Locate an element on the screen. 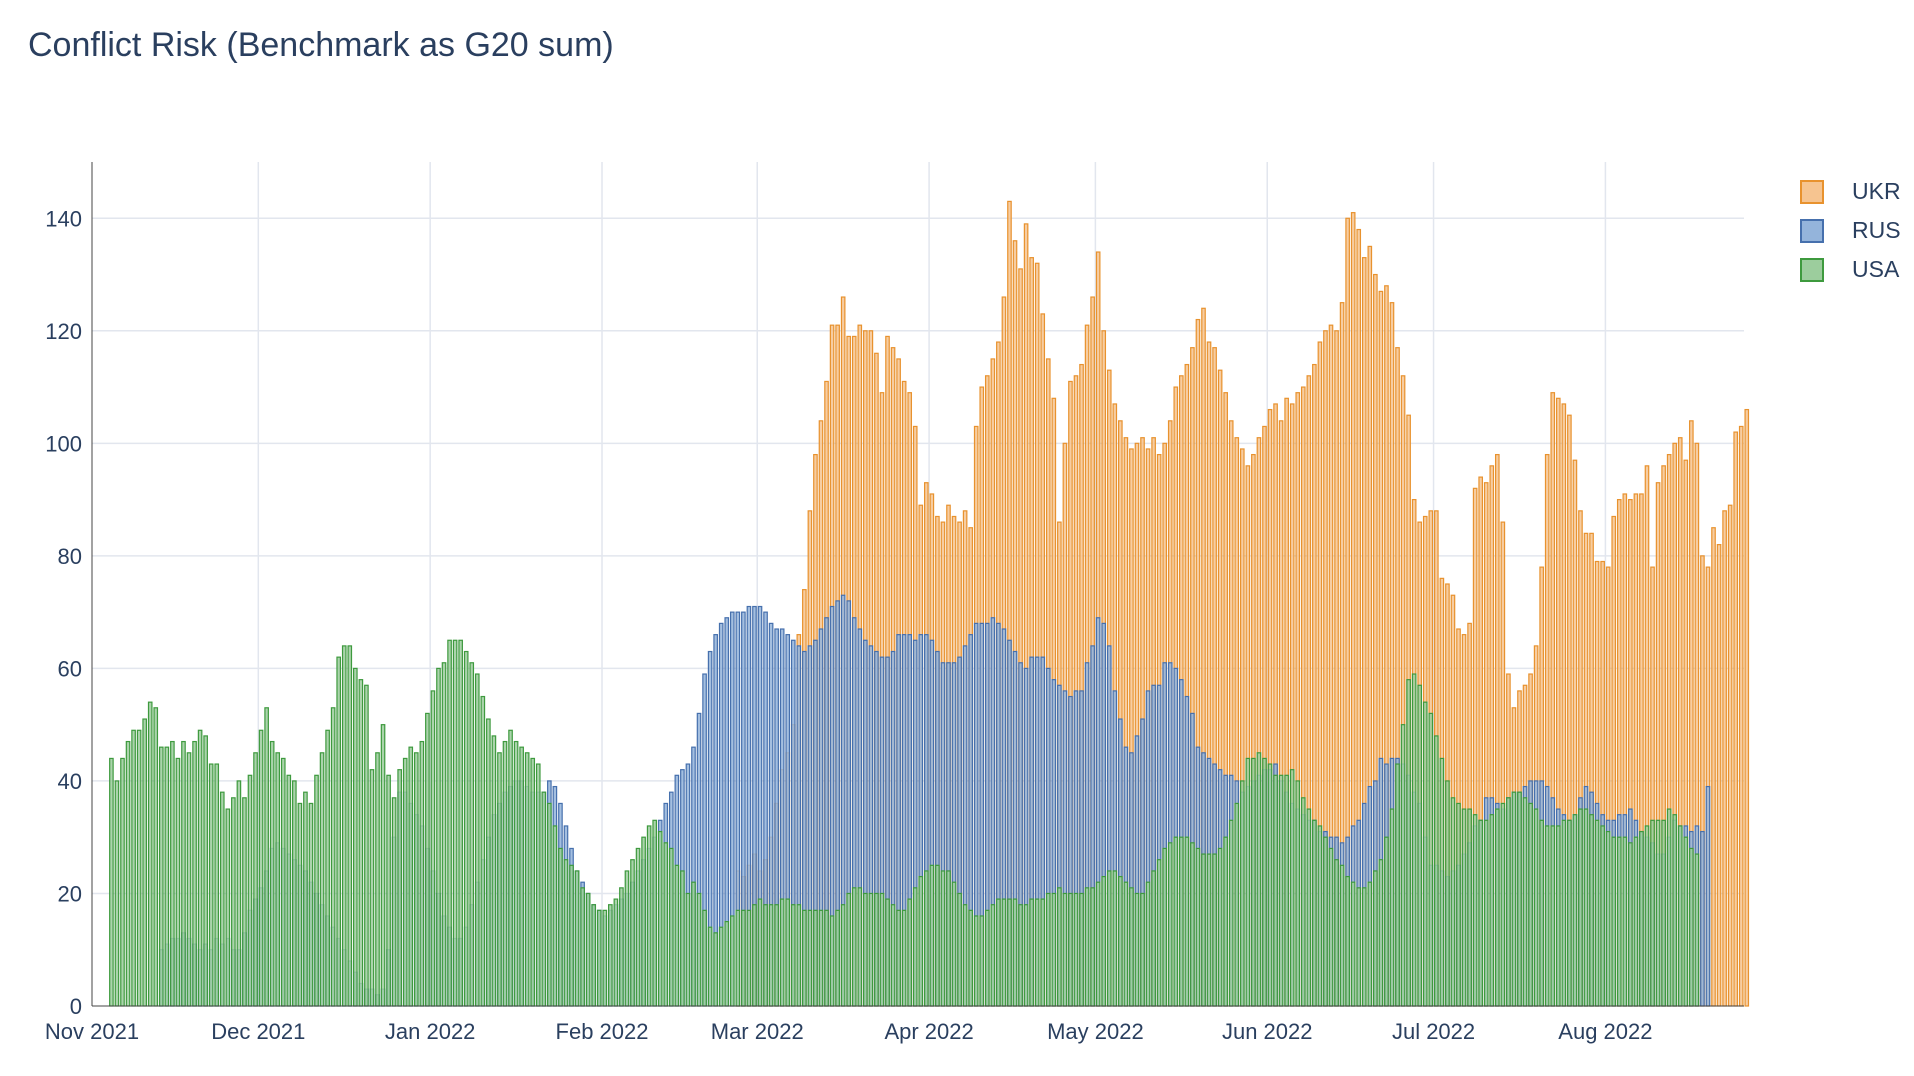  legend-swatch-rus is located at coordinates (1812, 230).